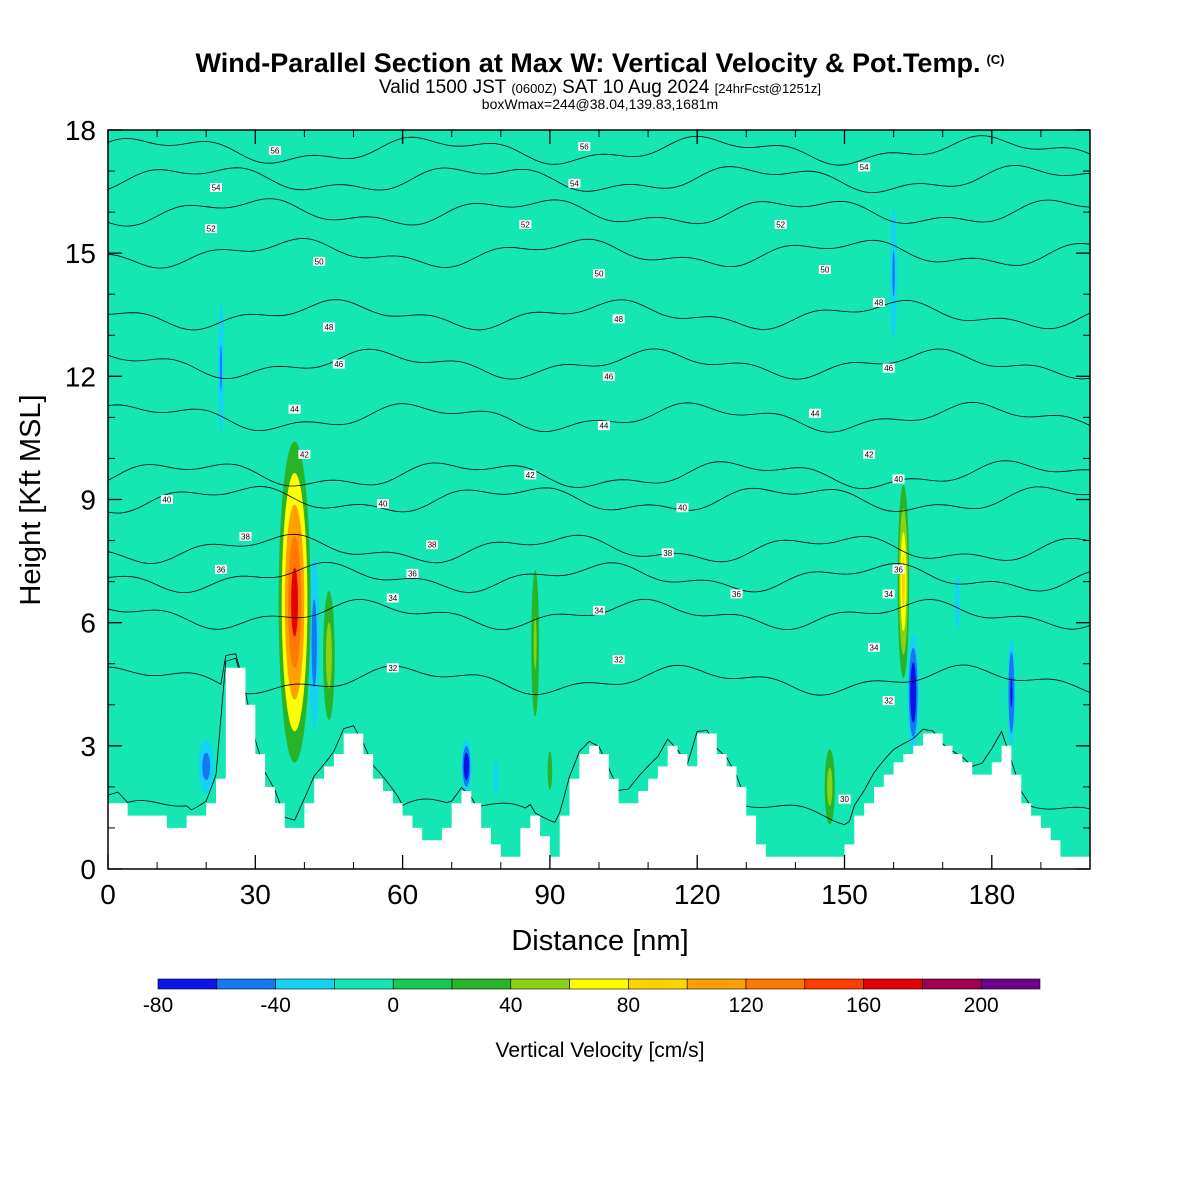 The width and height of the screenshot is (1200, 1200). Describe the element at coordinates (628, 1005) in the screenshot. I see `colorbar-tick-label: 80` at that location.